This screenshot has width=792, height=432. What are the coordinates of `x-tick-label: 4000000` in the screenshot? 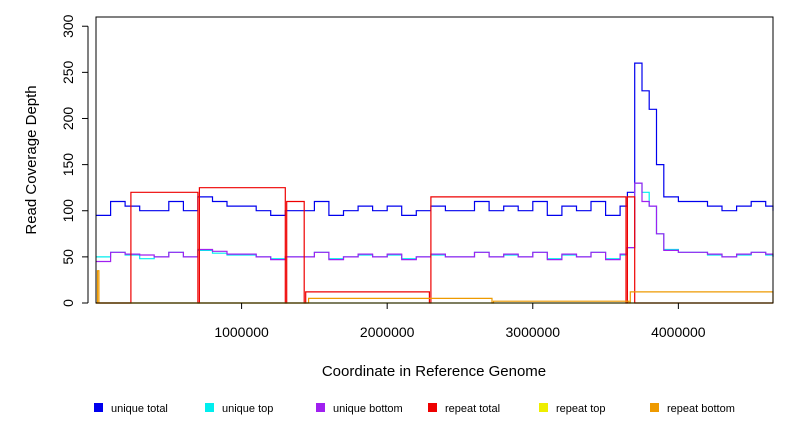 It's located at (678, 332).